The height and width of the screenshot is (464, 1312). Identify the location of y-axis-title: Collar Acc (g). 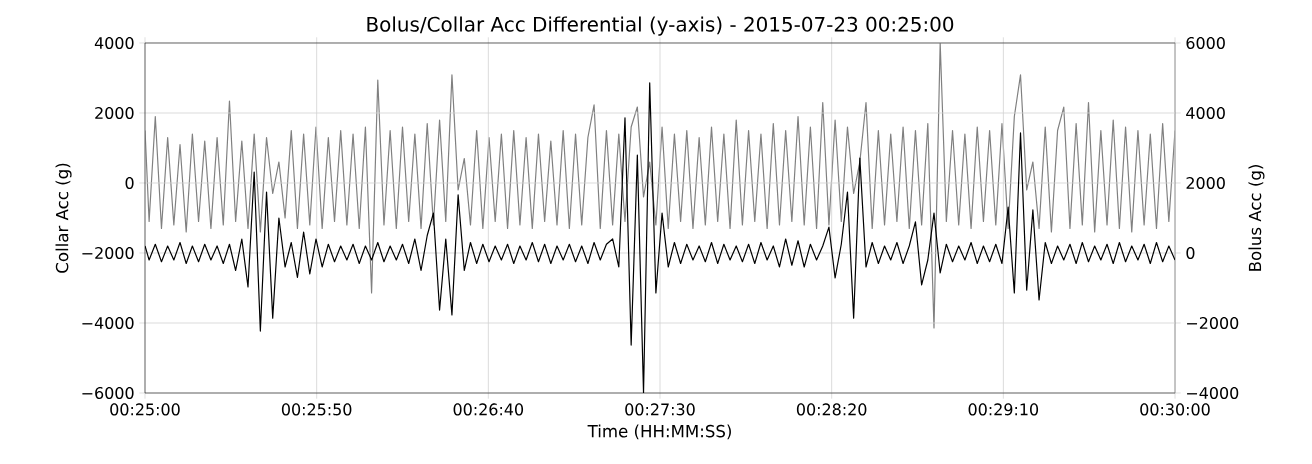
(63, 218).